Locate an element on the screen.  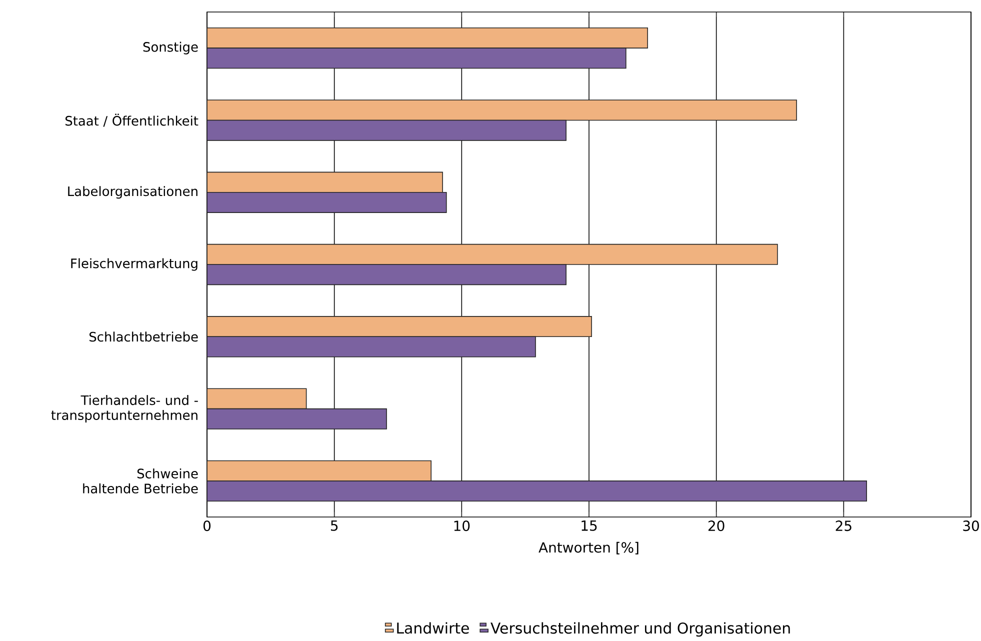
x-tick-label: 5 is located at coordinates (334, 525).